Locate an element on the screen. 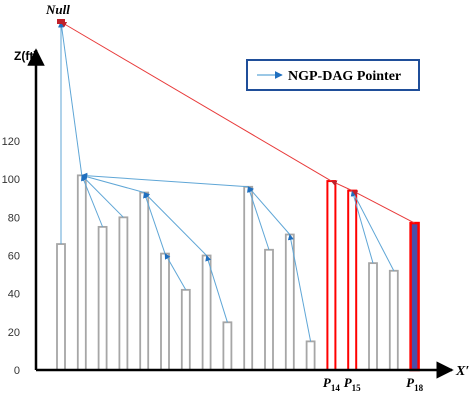 The width and height of the screenshot is (474, 400). null-node is located at coordinates (61, 21).